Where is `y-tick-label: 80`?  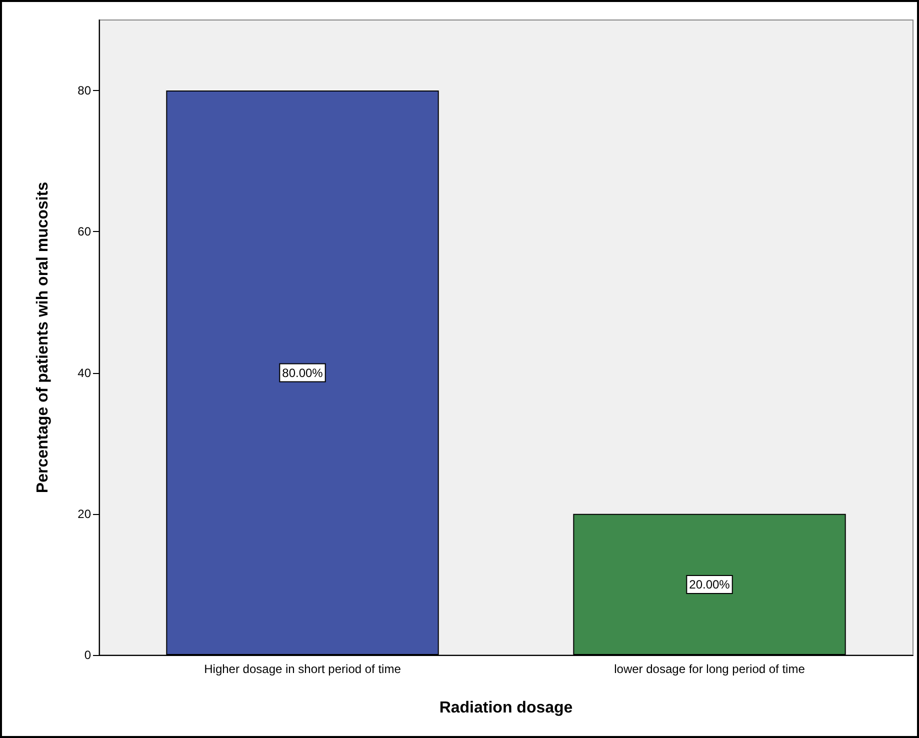 y-tick-label: 80 is located at coordinates (85, 91).